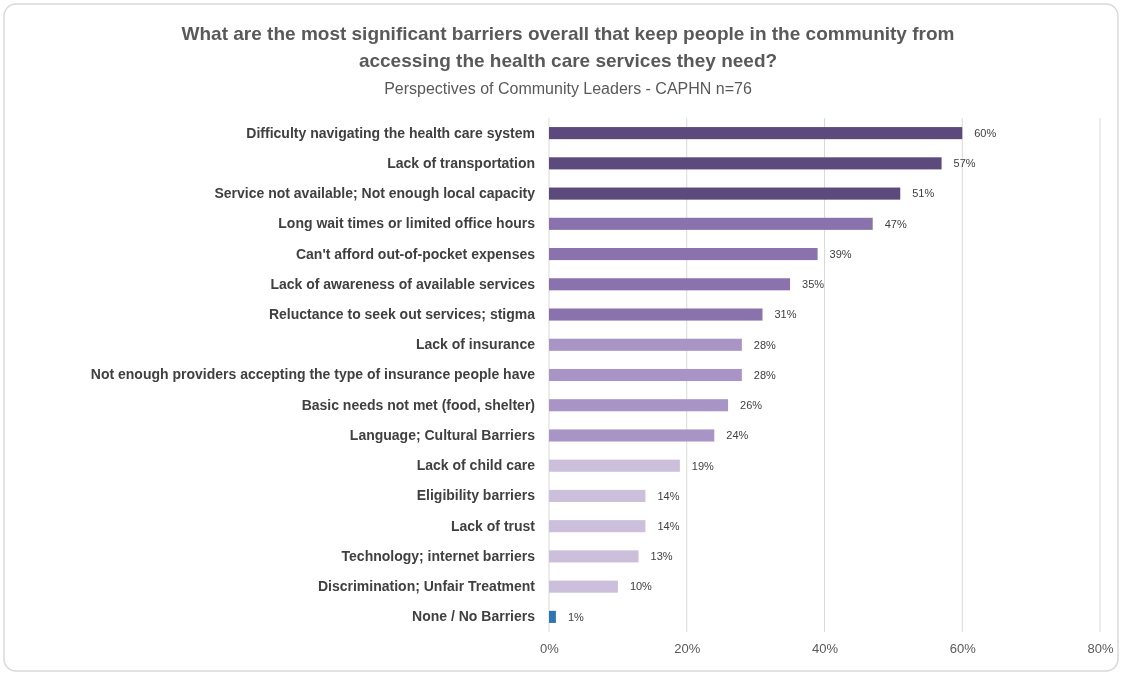  What do you see at coordinates (785, 314) in the screenshot?
I see `data-label: 31%` at bounding box center [785, 314].